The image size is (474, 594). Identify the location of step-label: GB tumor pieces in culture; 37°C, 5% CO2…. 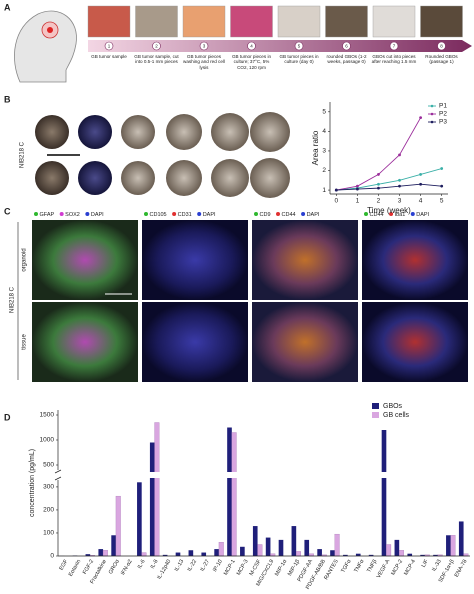
(251, 62).